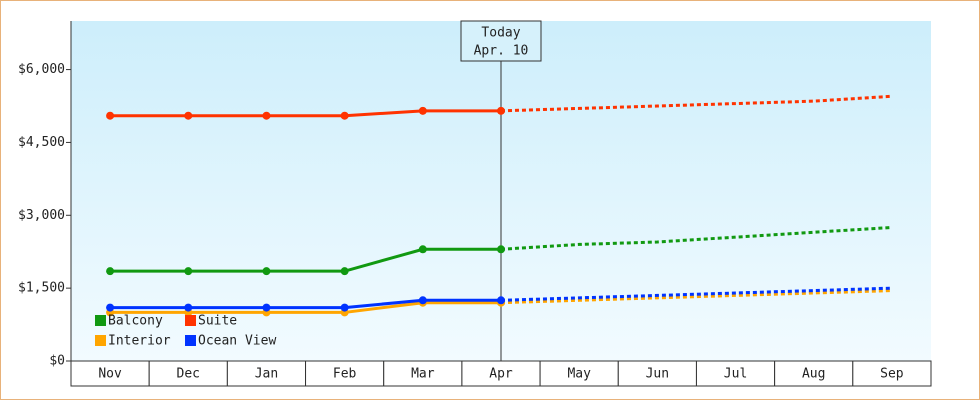 The image size is (980, 400). I want to click on x-tick-label: Nov, so click(110, 374).